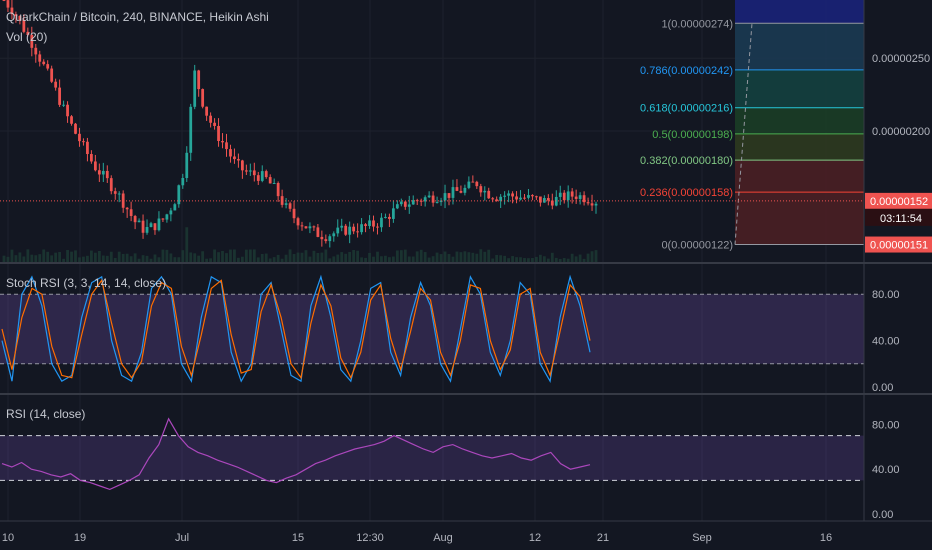 Image resolution: width=932 pixels, height=550 pixels. Describe the element at coordinates (86, 283) in the screenshot. I see `stoch-rsi-legend: Stoch RSI (3, 3, 14, 14, close)` at that location.